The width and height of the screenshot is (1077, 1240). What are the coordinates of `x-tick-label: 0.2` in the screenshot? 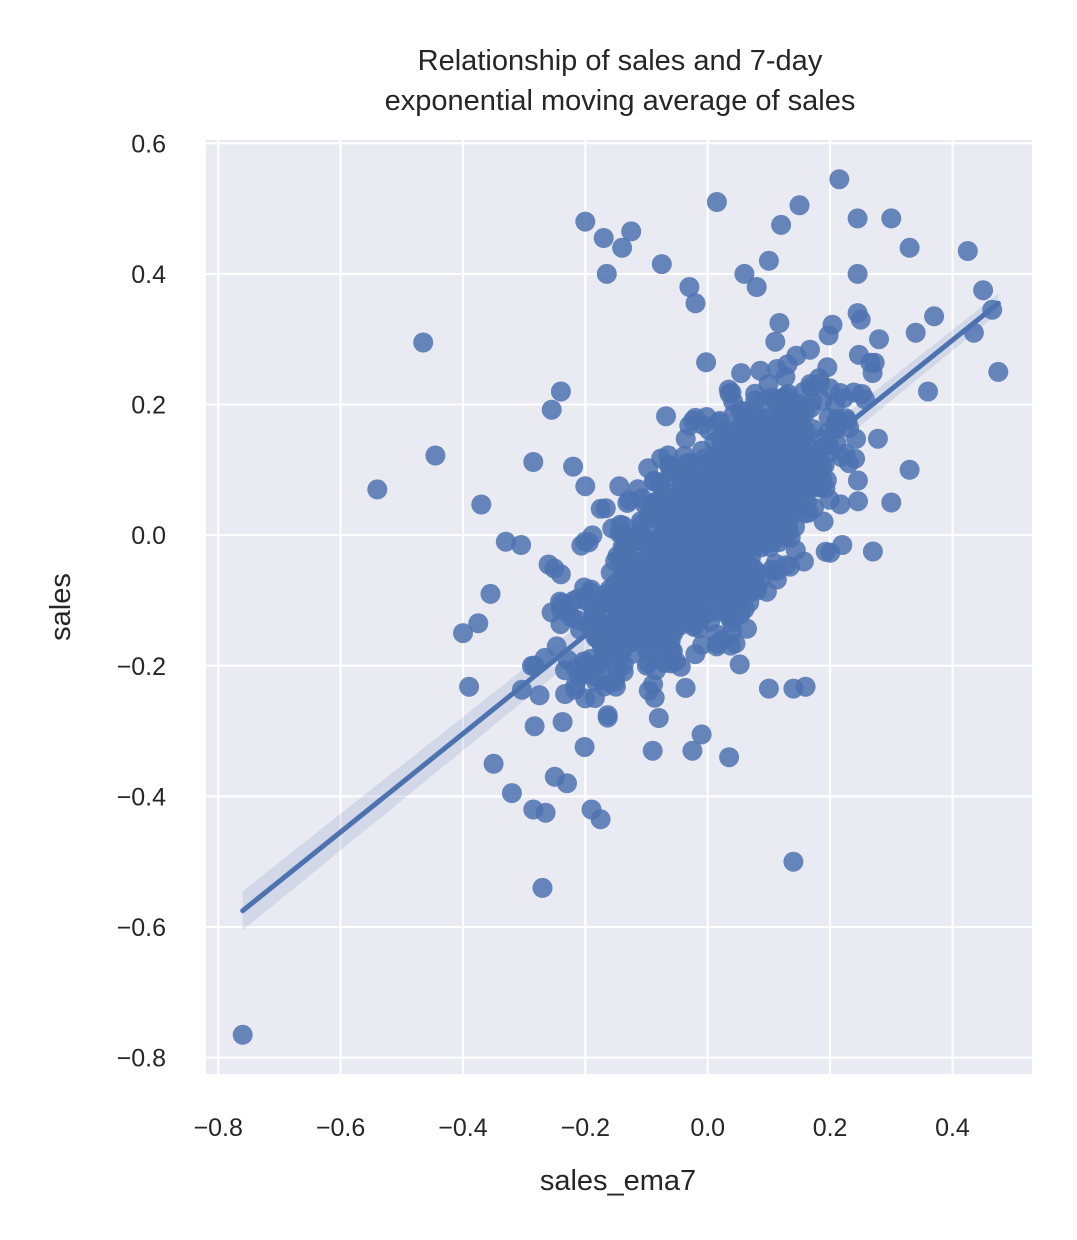 It's located at (830, 1128).